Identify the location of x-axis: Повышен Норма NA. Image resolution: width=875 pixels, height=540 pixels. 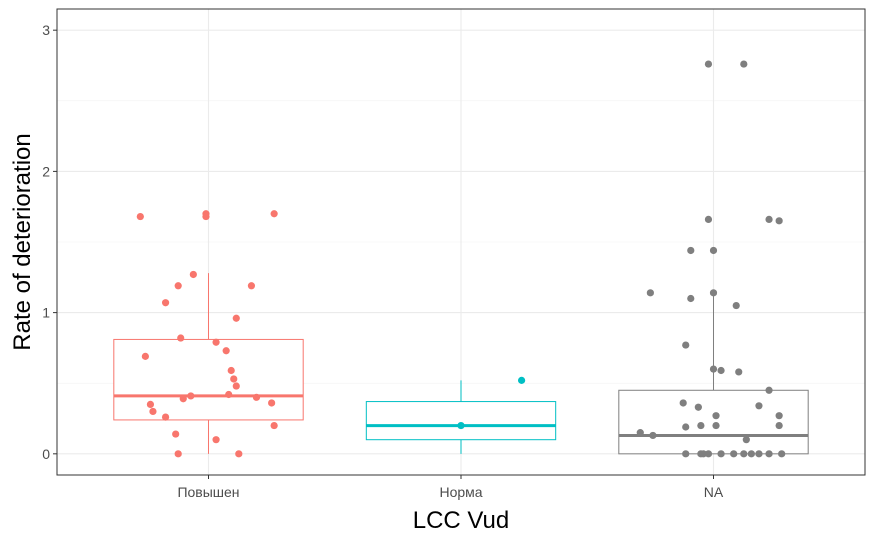
(450, 487).